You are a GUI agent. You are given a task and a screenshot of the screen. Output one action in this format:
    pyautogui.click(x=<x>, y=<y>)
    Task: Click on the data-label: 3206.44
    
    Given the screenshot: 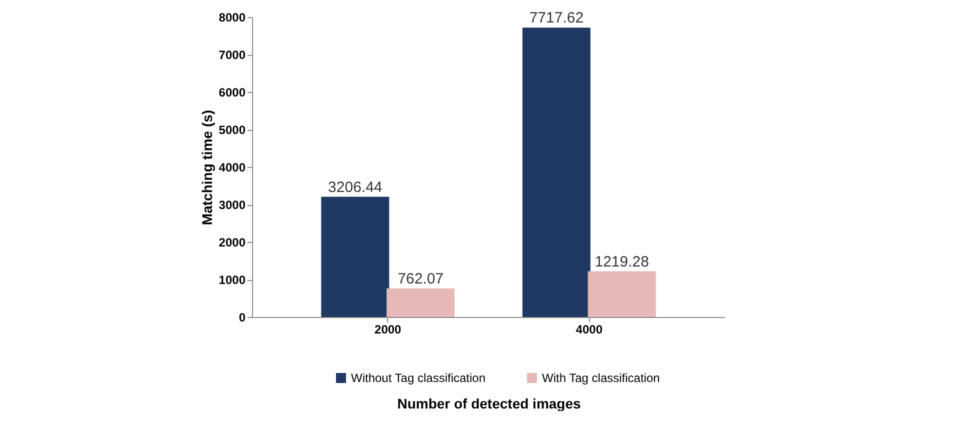 What is the action you would take?
    pyautogui.click(x=355, y=187)
    